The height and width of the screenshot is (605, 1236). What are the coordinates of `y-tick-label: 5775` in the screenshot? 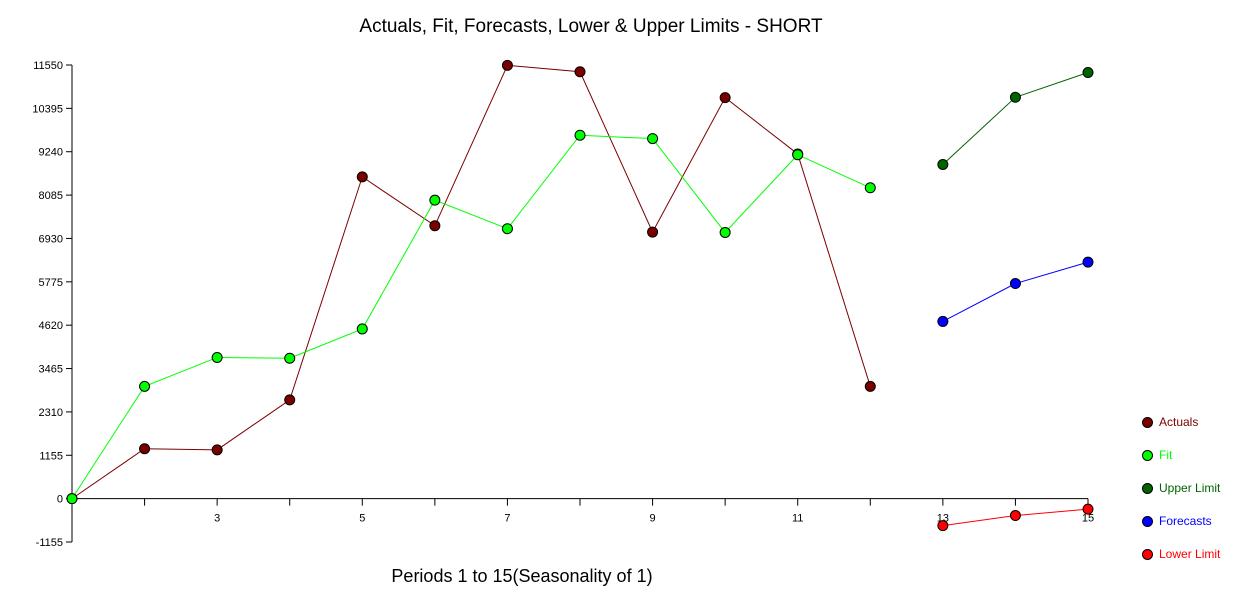 It's located at (51, 283).